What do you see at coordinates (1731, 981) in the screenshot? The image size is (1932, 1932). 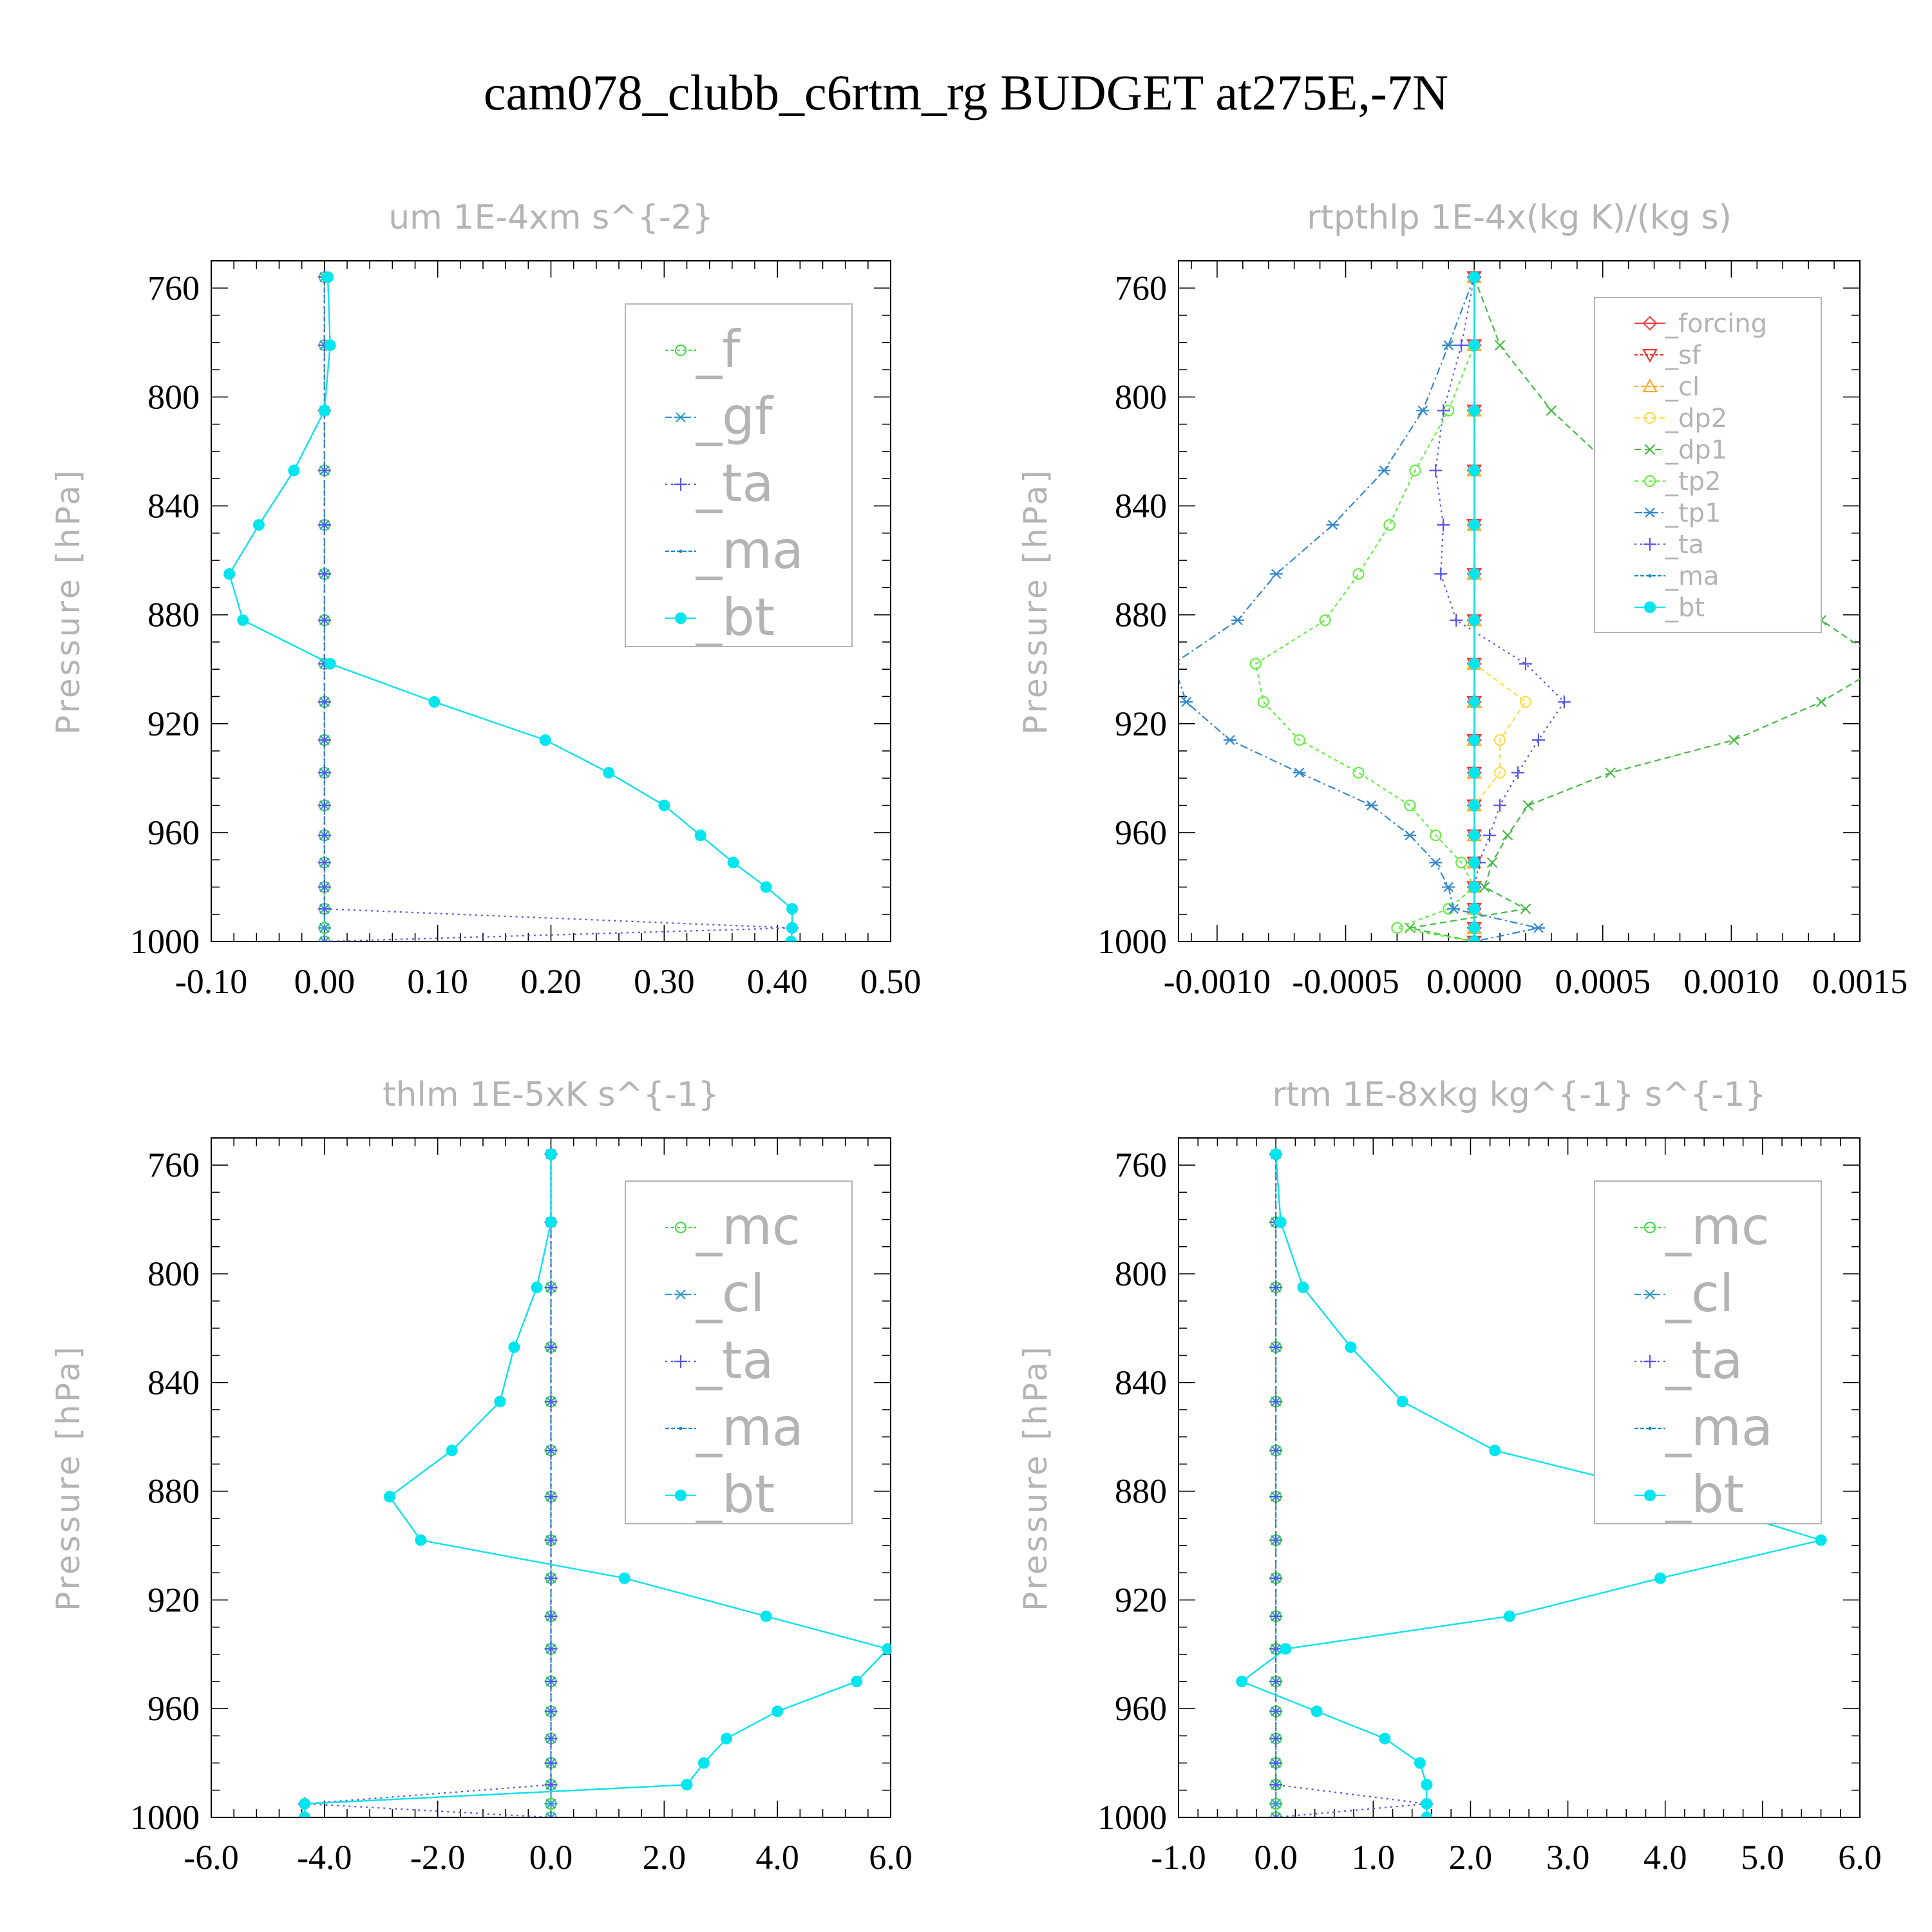 I see `x-tick-label: 0.0010` at bounding box center [1731, 981].